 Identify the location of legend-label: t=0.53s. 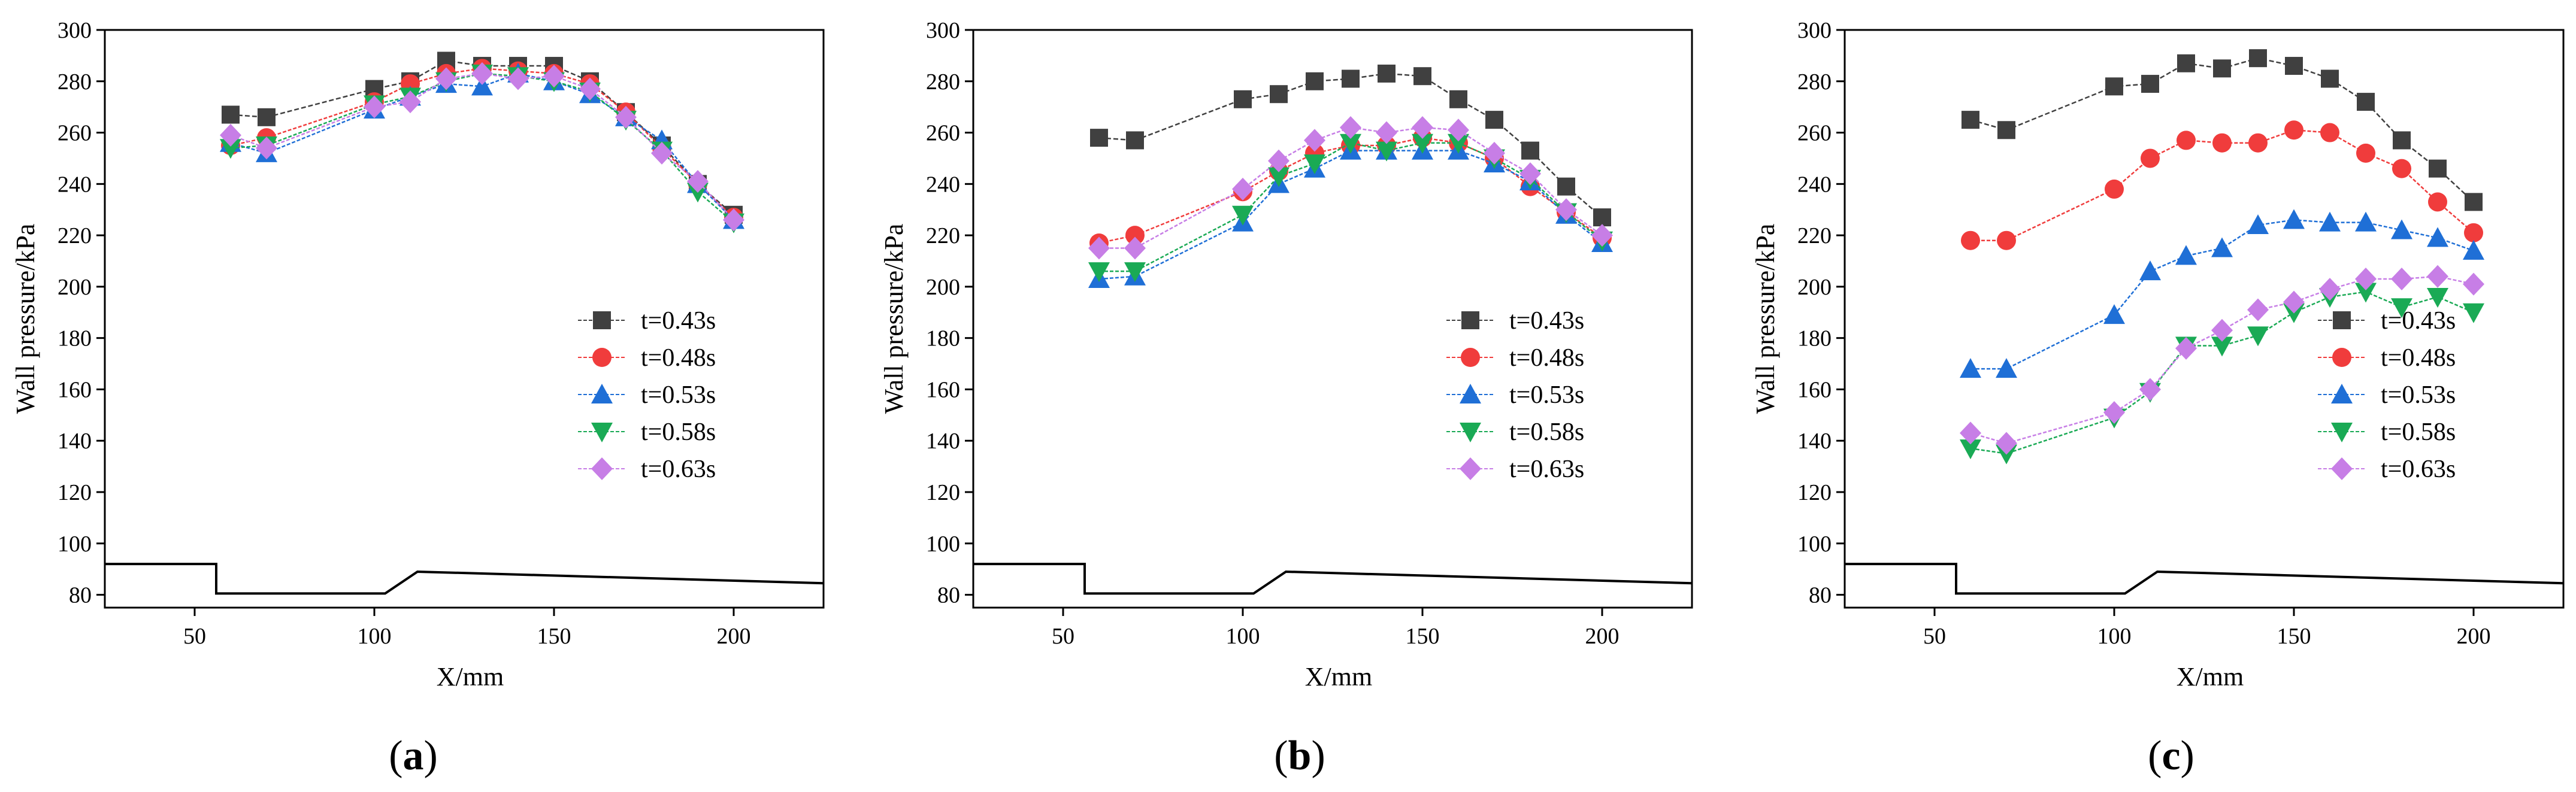
(678, 395).